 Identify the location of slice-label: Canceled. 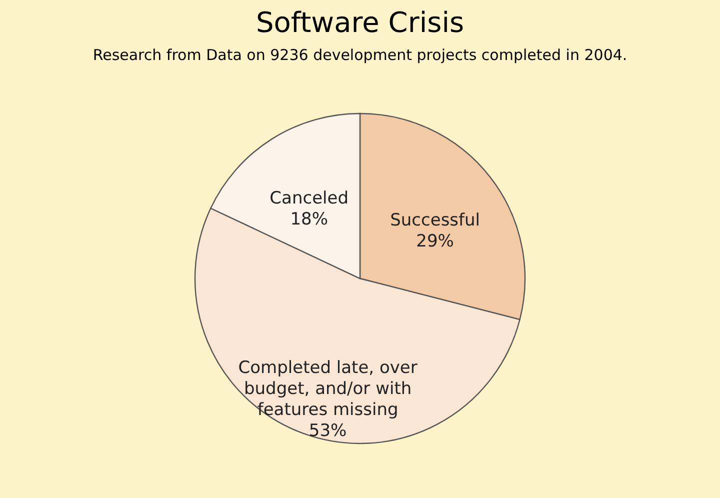
(309, 198).